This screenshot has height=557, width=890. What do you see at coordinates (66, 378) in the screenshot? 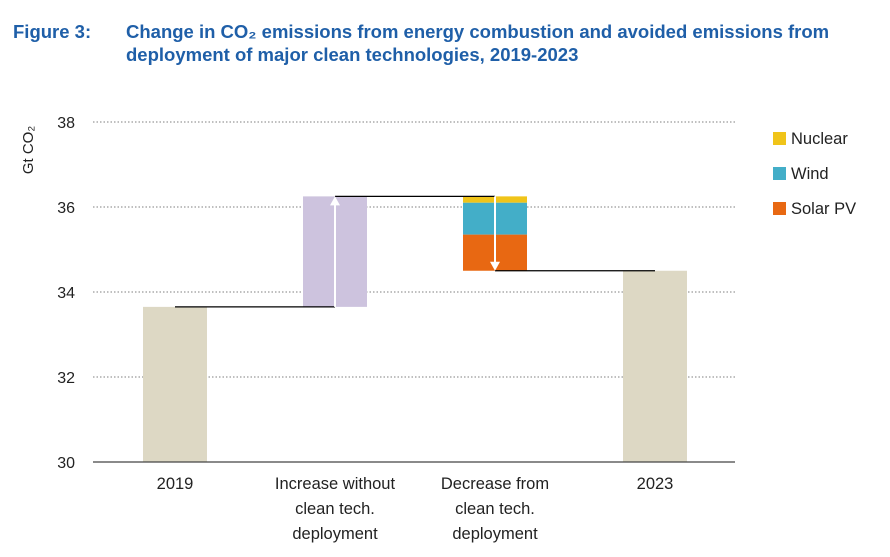
I see `y-tick-label: 32` at bounding box center [66, 378].